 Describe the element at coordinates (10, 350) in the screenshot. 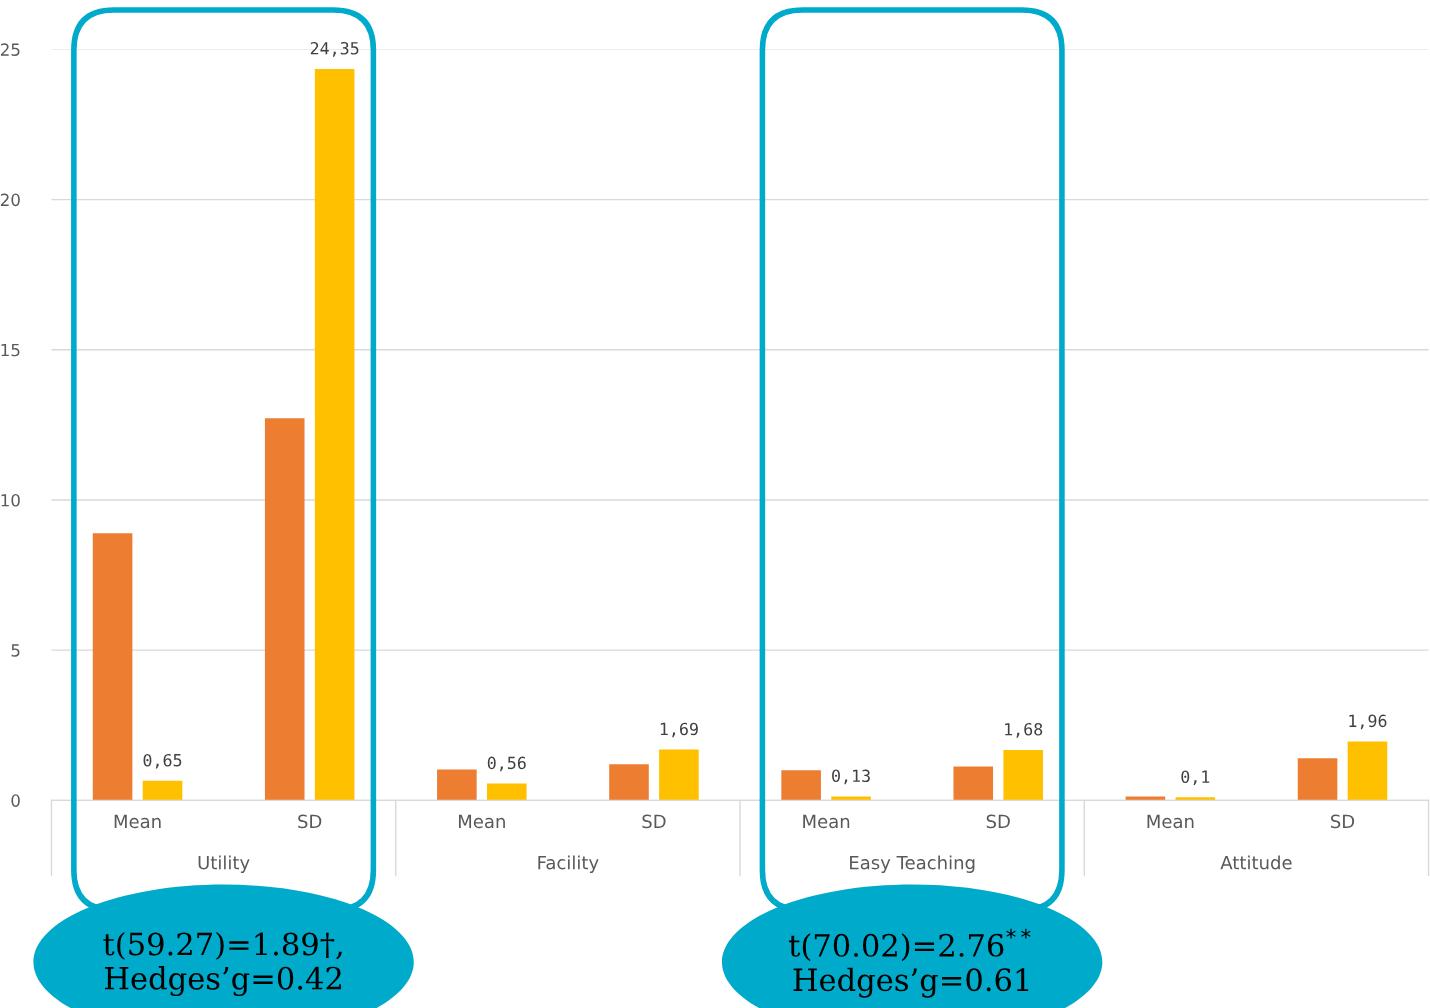

I see `y-tick-label: 15` at that location.